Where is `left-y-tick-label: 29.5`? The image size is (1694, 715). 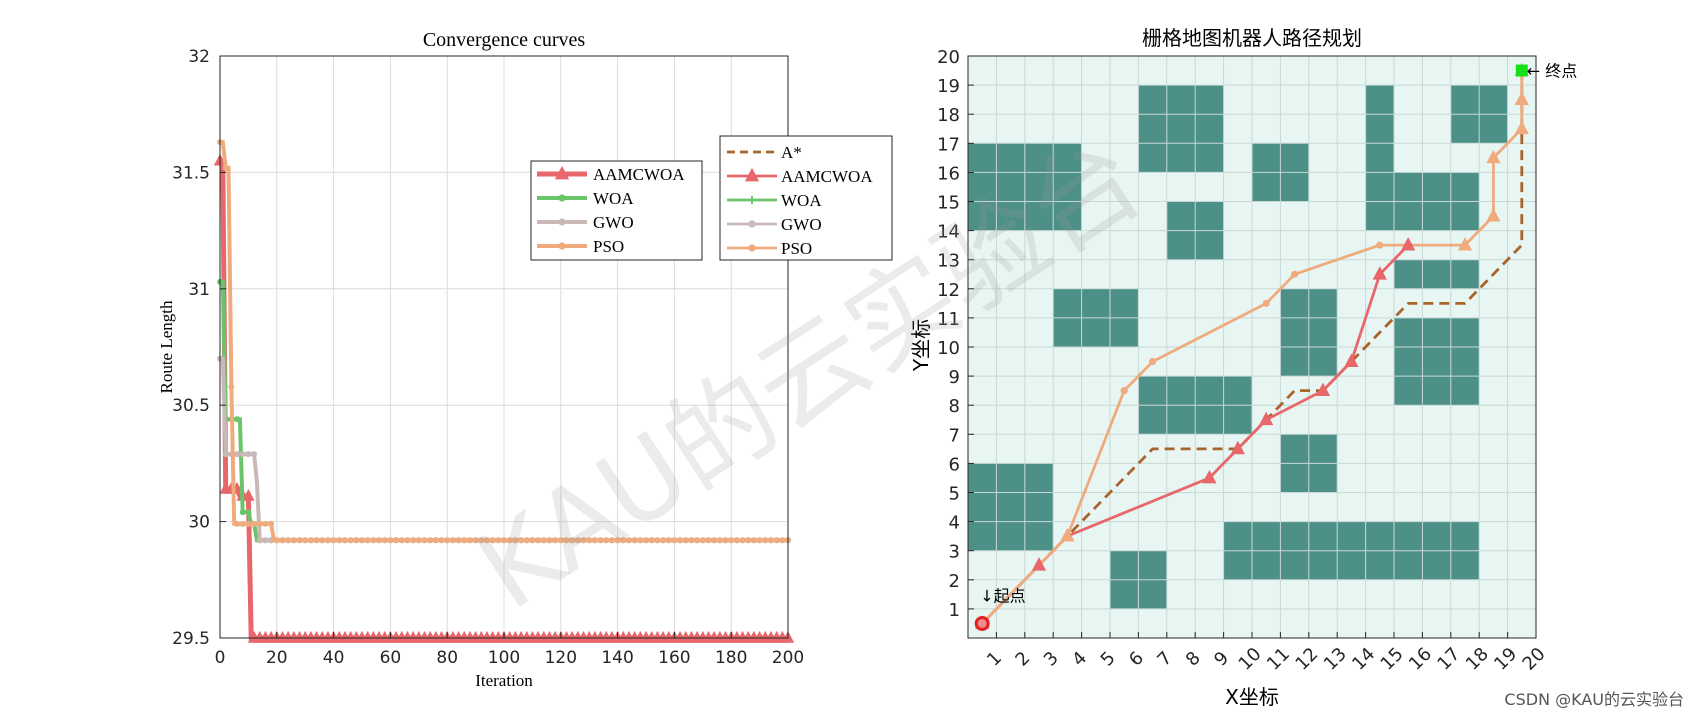
left-y-tick-label: 29.5 is located at coordinates (191, 639).